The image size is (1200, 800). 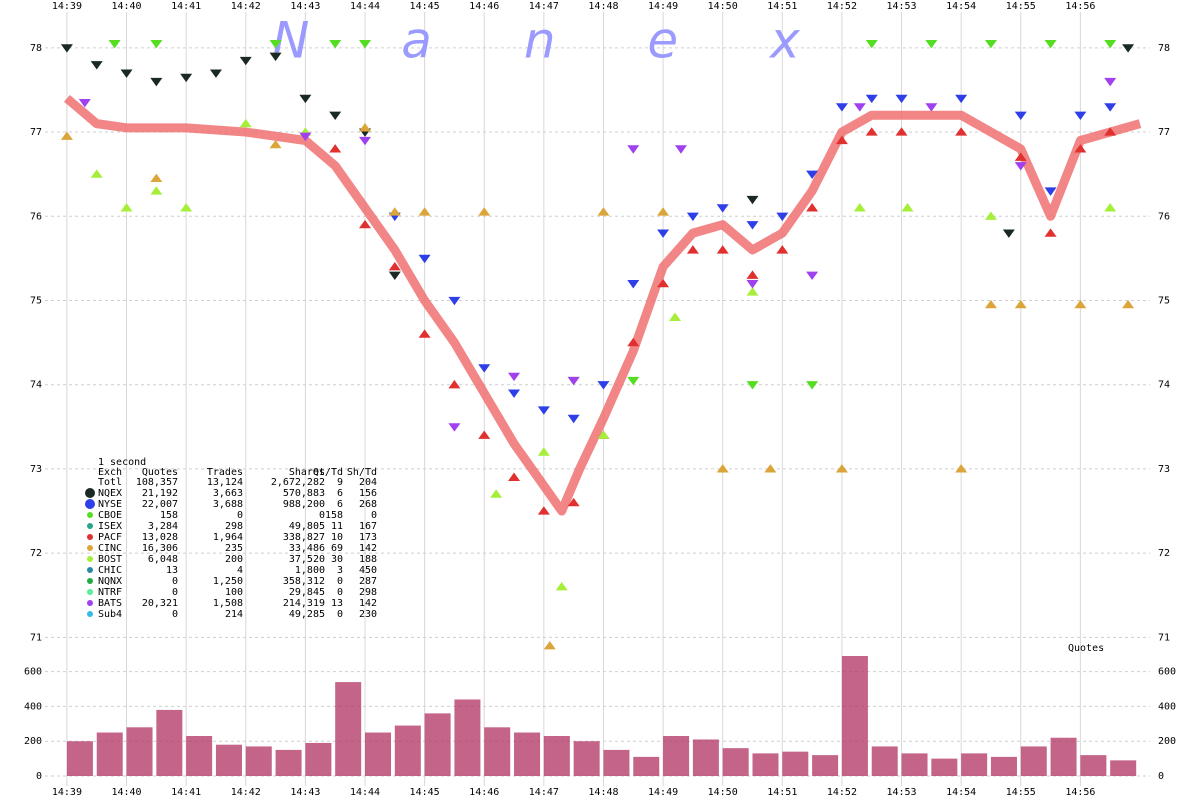 What do you see at coordinates (901, 792) in the screenshot?
I see `x-tick-label: 14:53` at bounding box center [901, 792].